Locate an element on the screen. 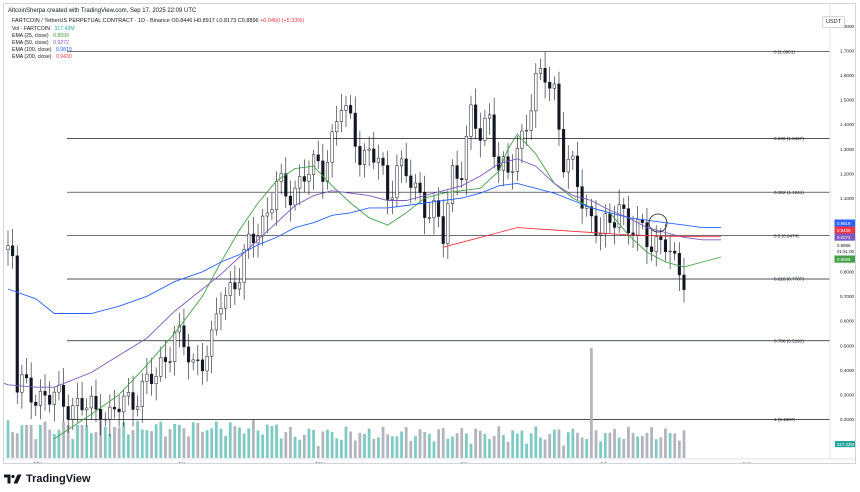  time-axis: MarAprMayJunJulAugSepOctNov is located at coordinates (445, 462).